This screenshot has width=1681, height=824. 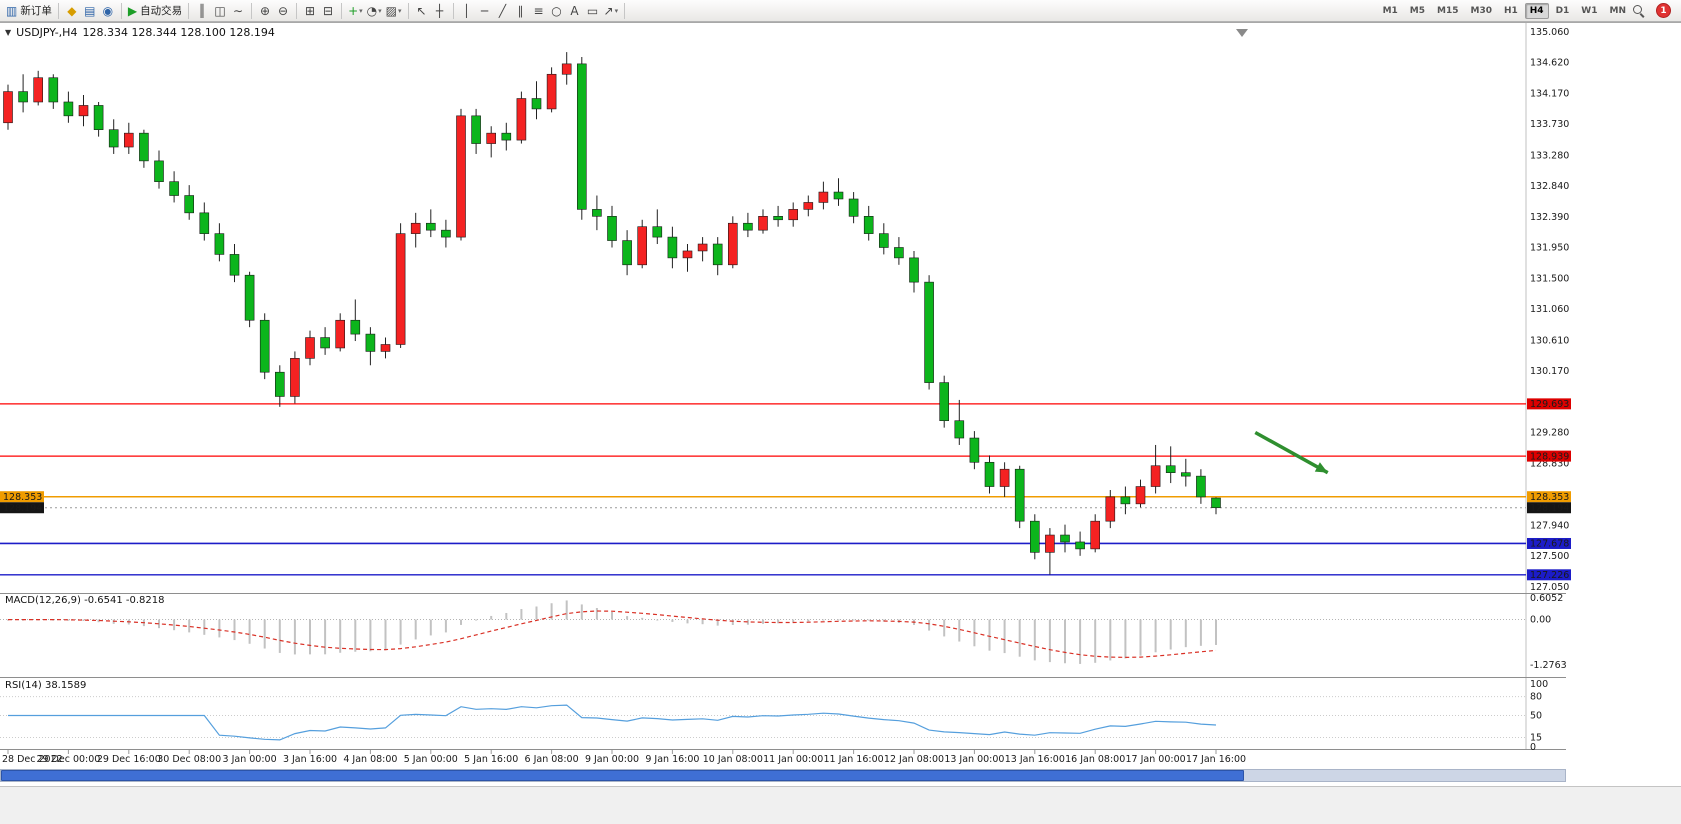 I want to click on macd-scale-label: 0.00, so click(x=1540, y=620).